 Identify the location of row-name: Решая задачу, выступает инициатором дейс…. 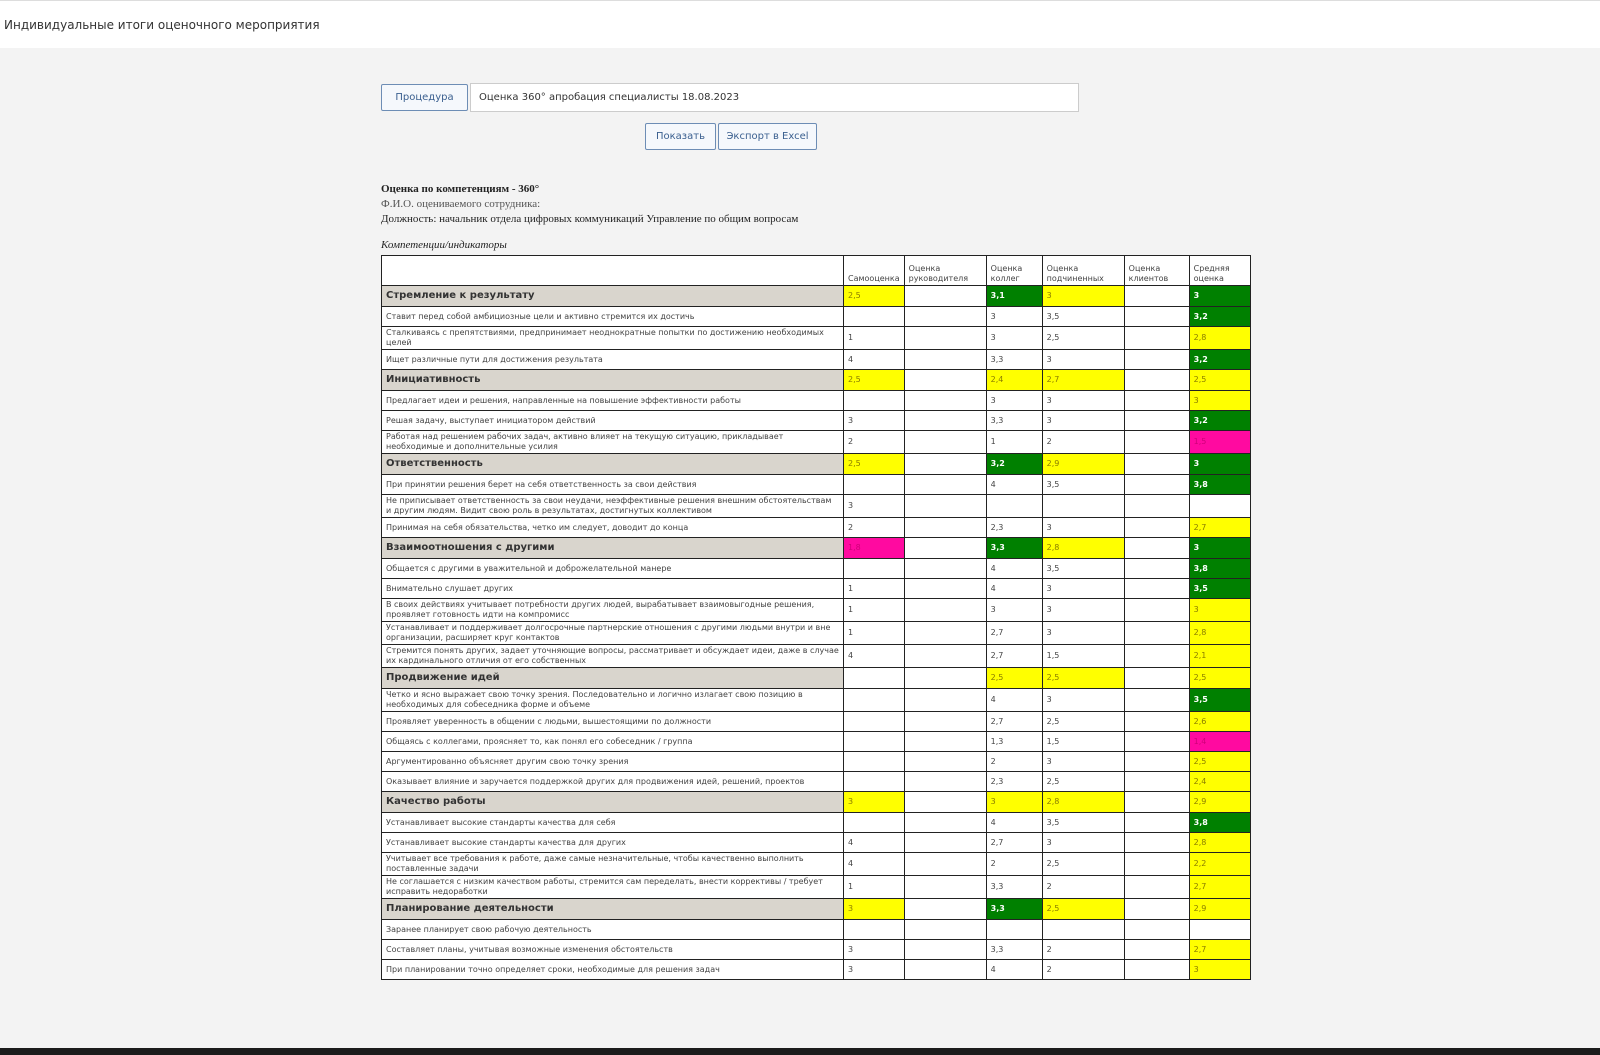
(612, 420).